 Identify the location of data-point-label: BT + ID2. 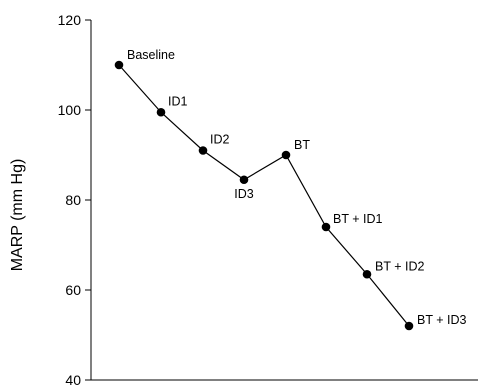
(399, 266).